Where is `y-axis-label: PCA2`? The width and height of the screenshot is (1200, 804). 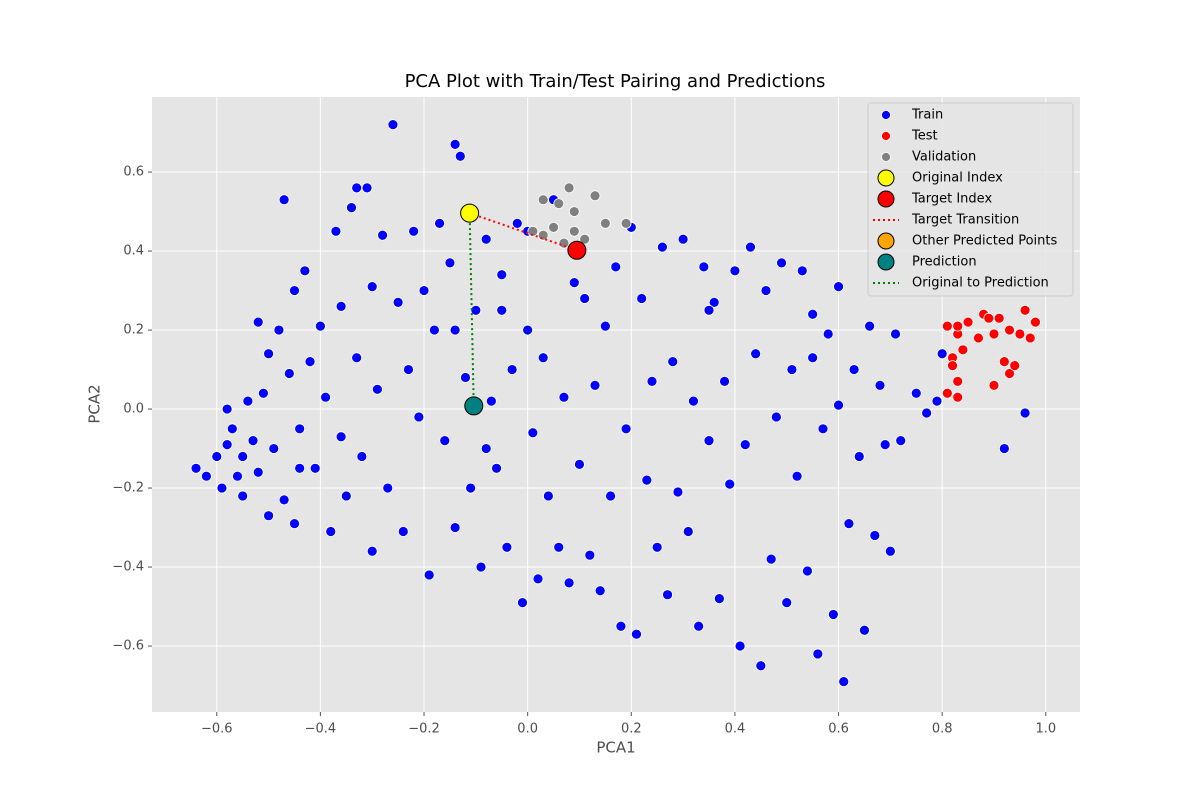
y-axis-label: PCA2 is located at coordinates (95, 403).